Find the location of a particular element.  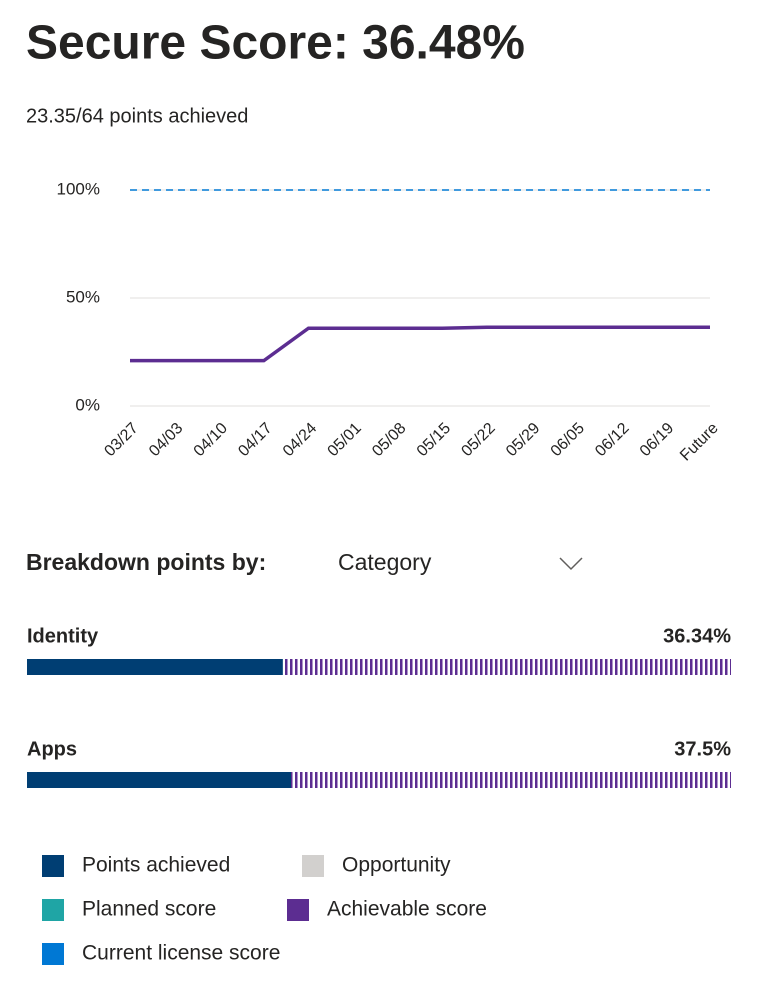

line-series is located at coordinates (420, 344).